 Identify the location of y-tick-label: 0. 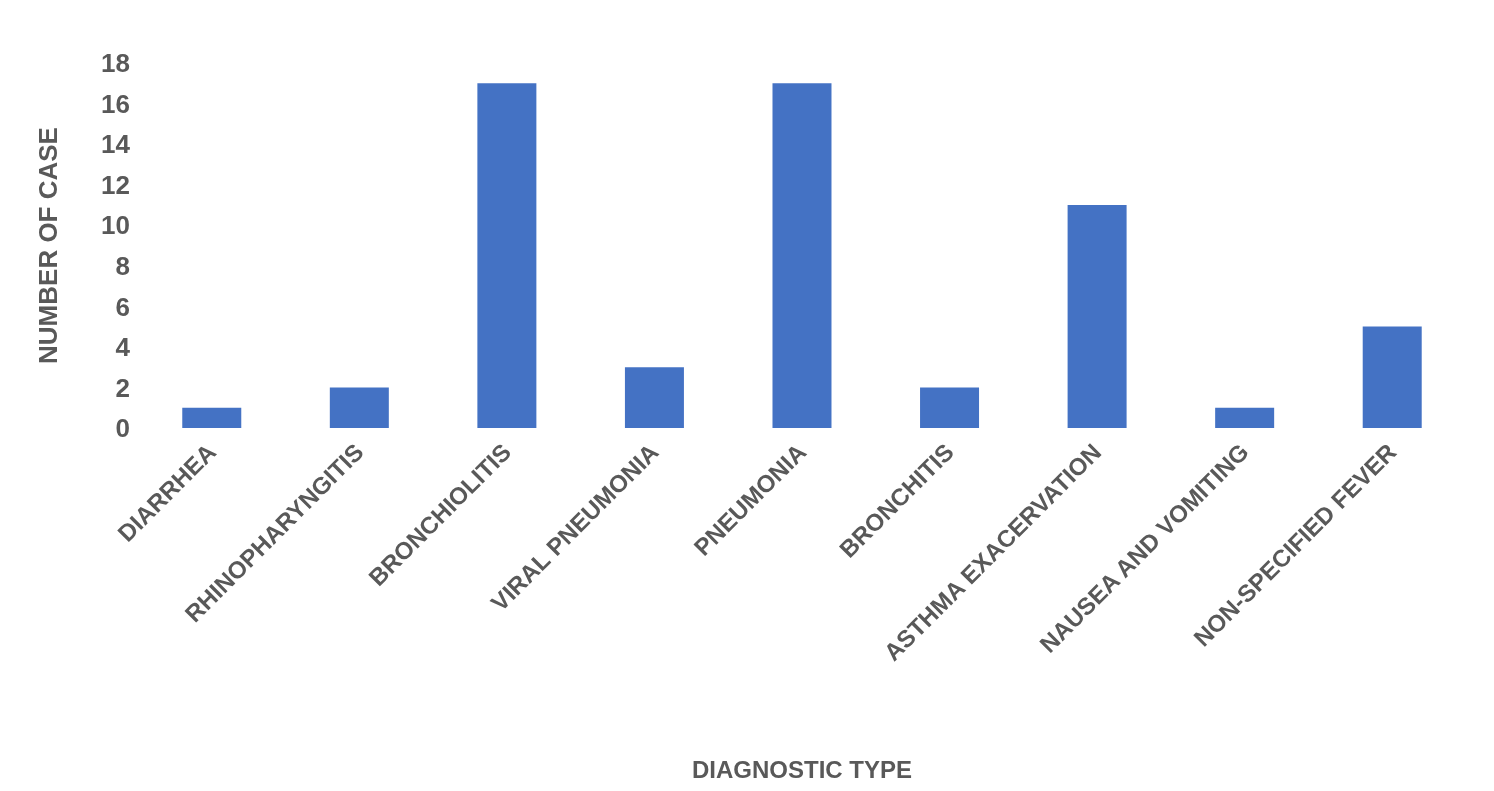
(122, 428).